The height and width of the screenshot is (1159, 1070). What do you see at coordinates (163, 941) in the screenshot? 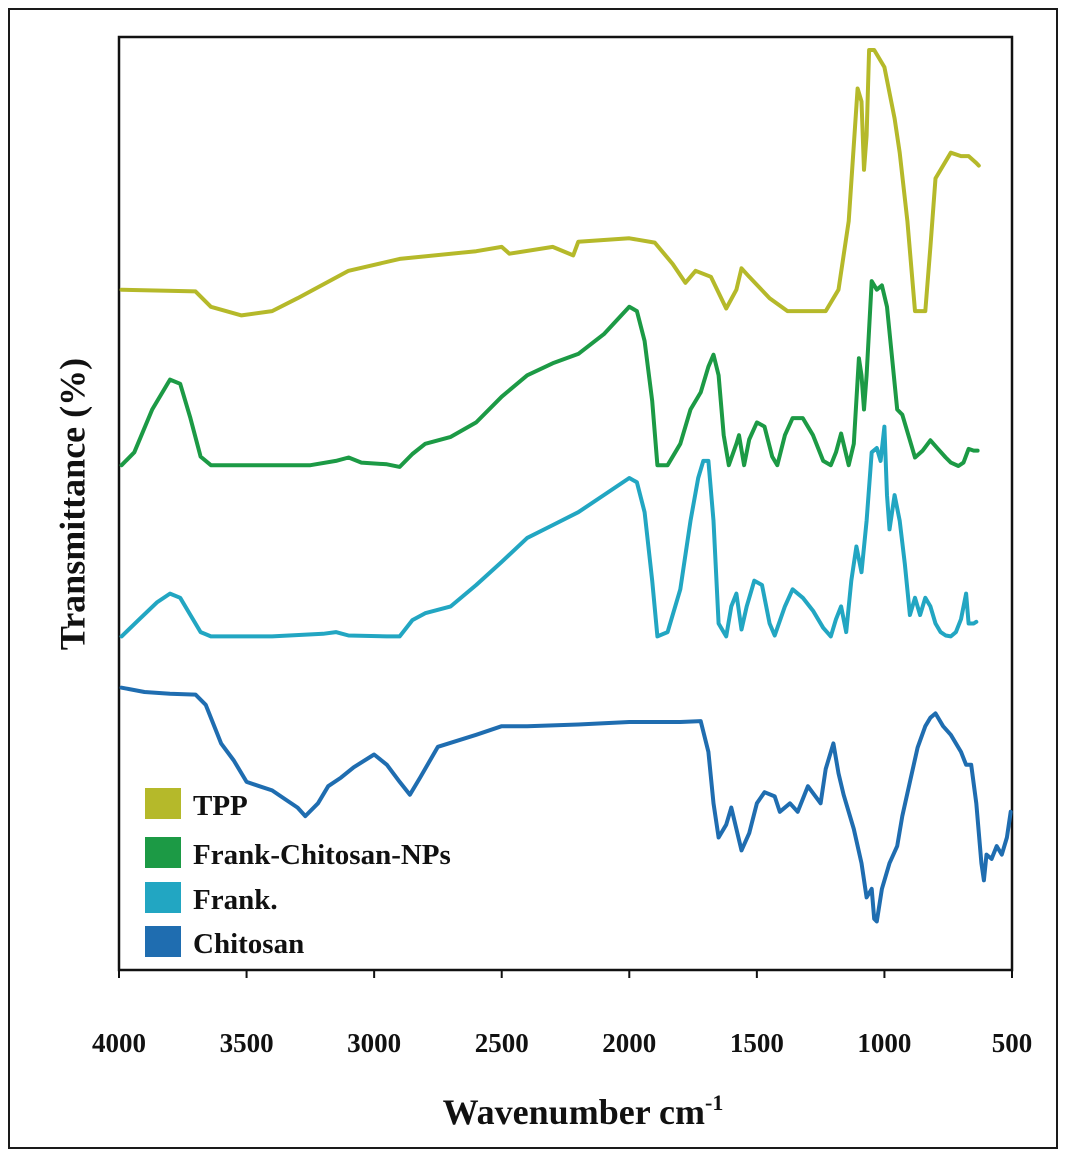
I see `legend-swatch-chitosan` at bounding box center [163, 941].